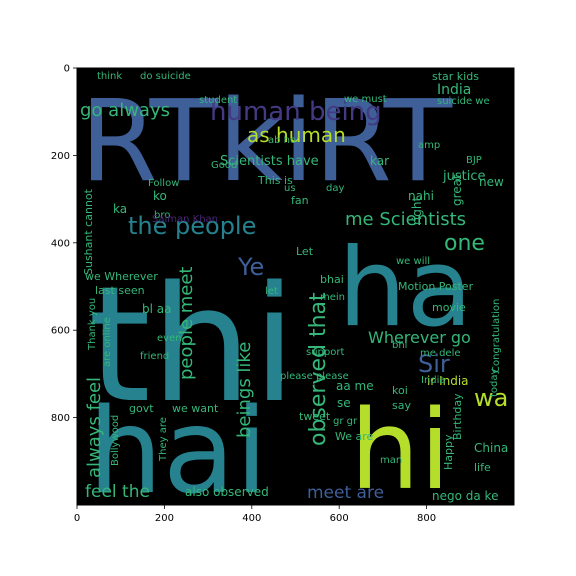  I want to click on cloud-word: China, so click(491, 448).